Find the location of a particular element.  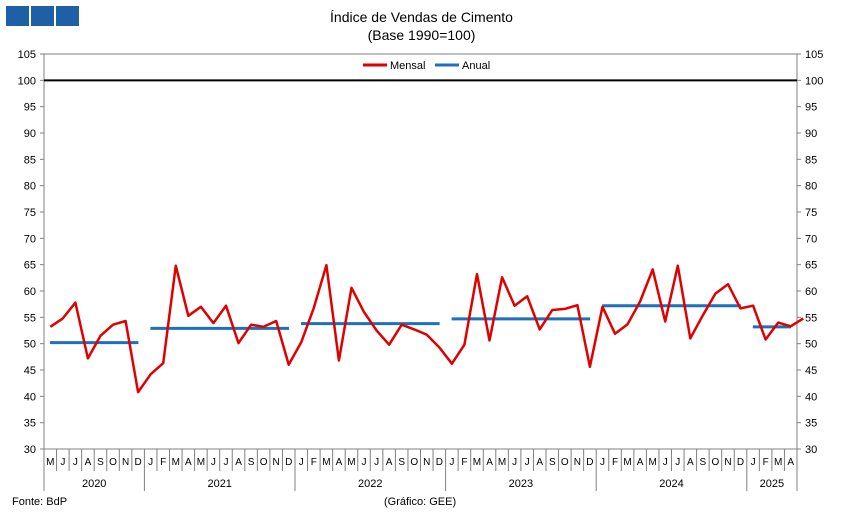

y-tick-label-right: 70 is located at coordinates (811, 239).